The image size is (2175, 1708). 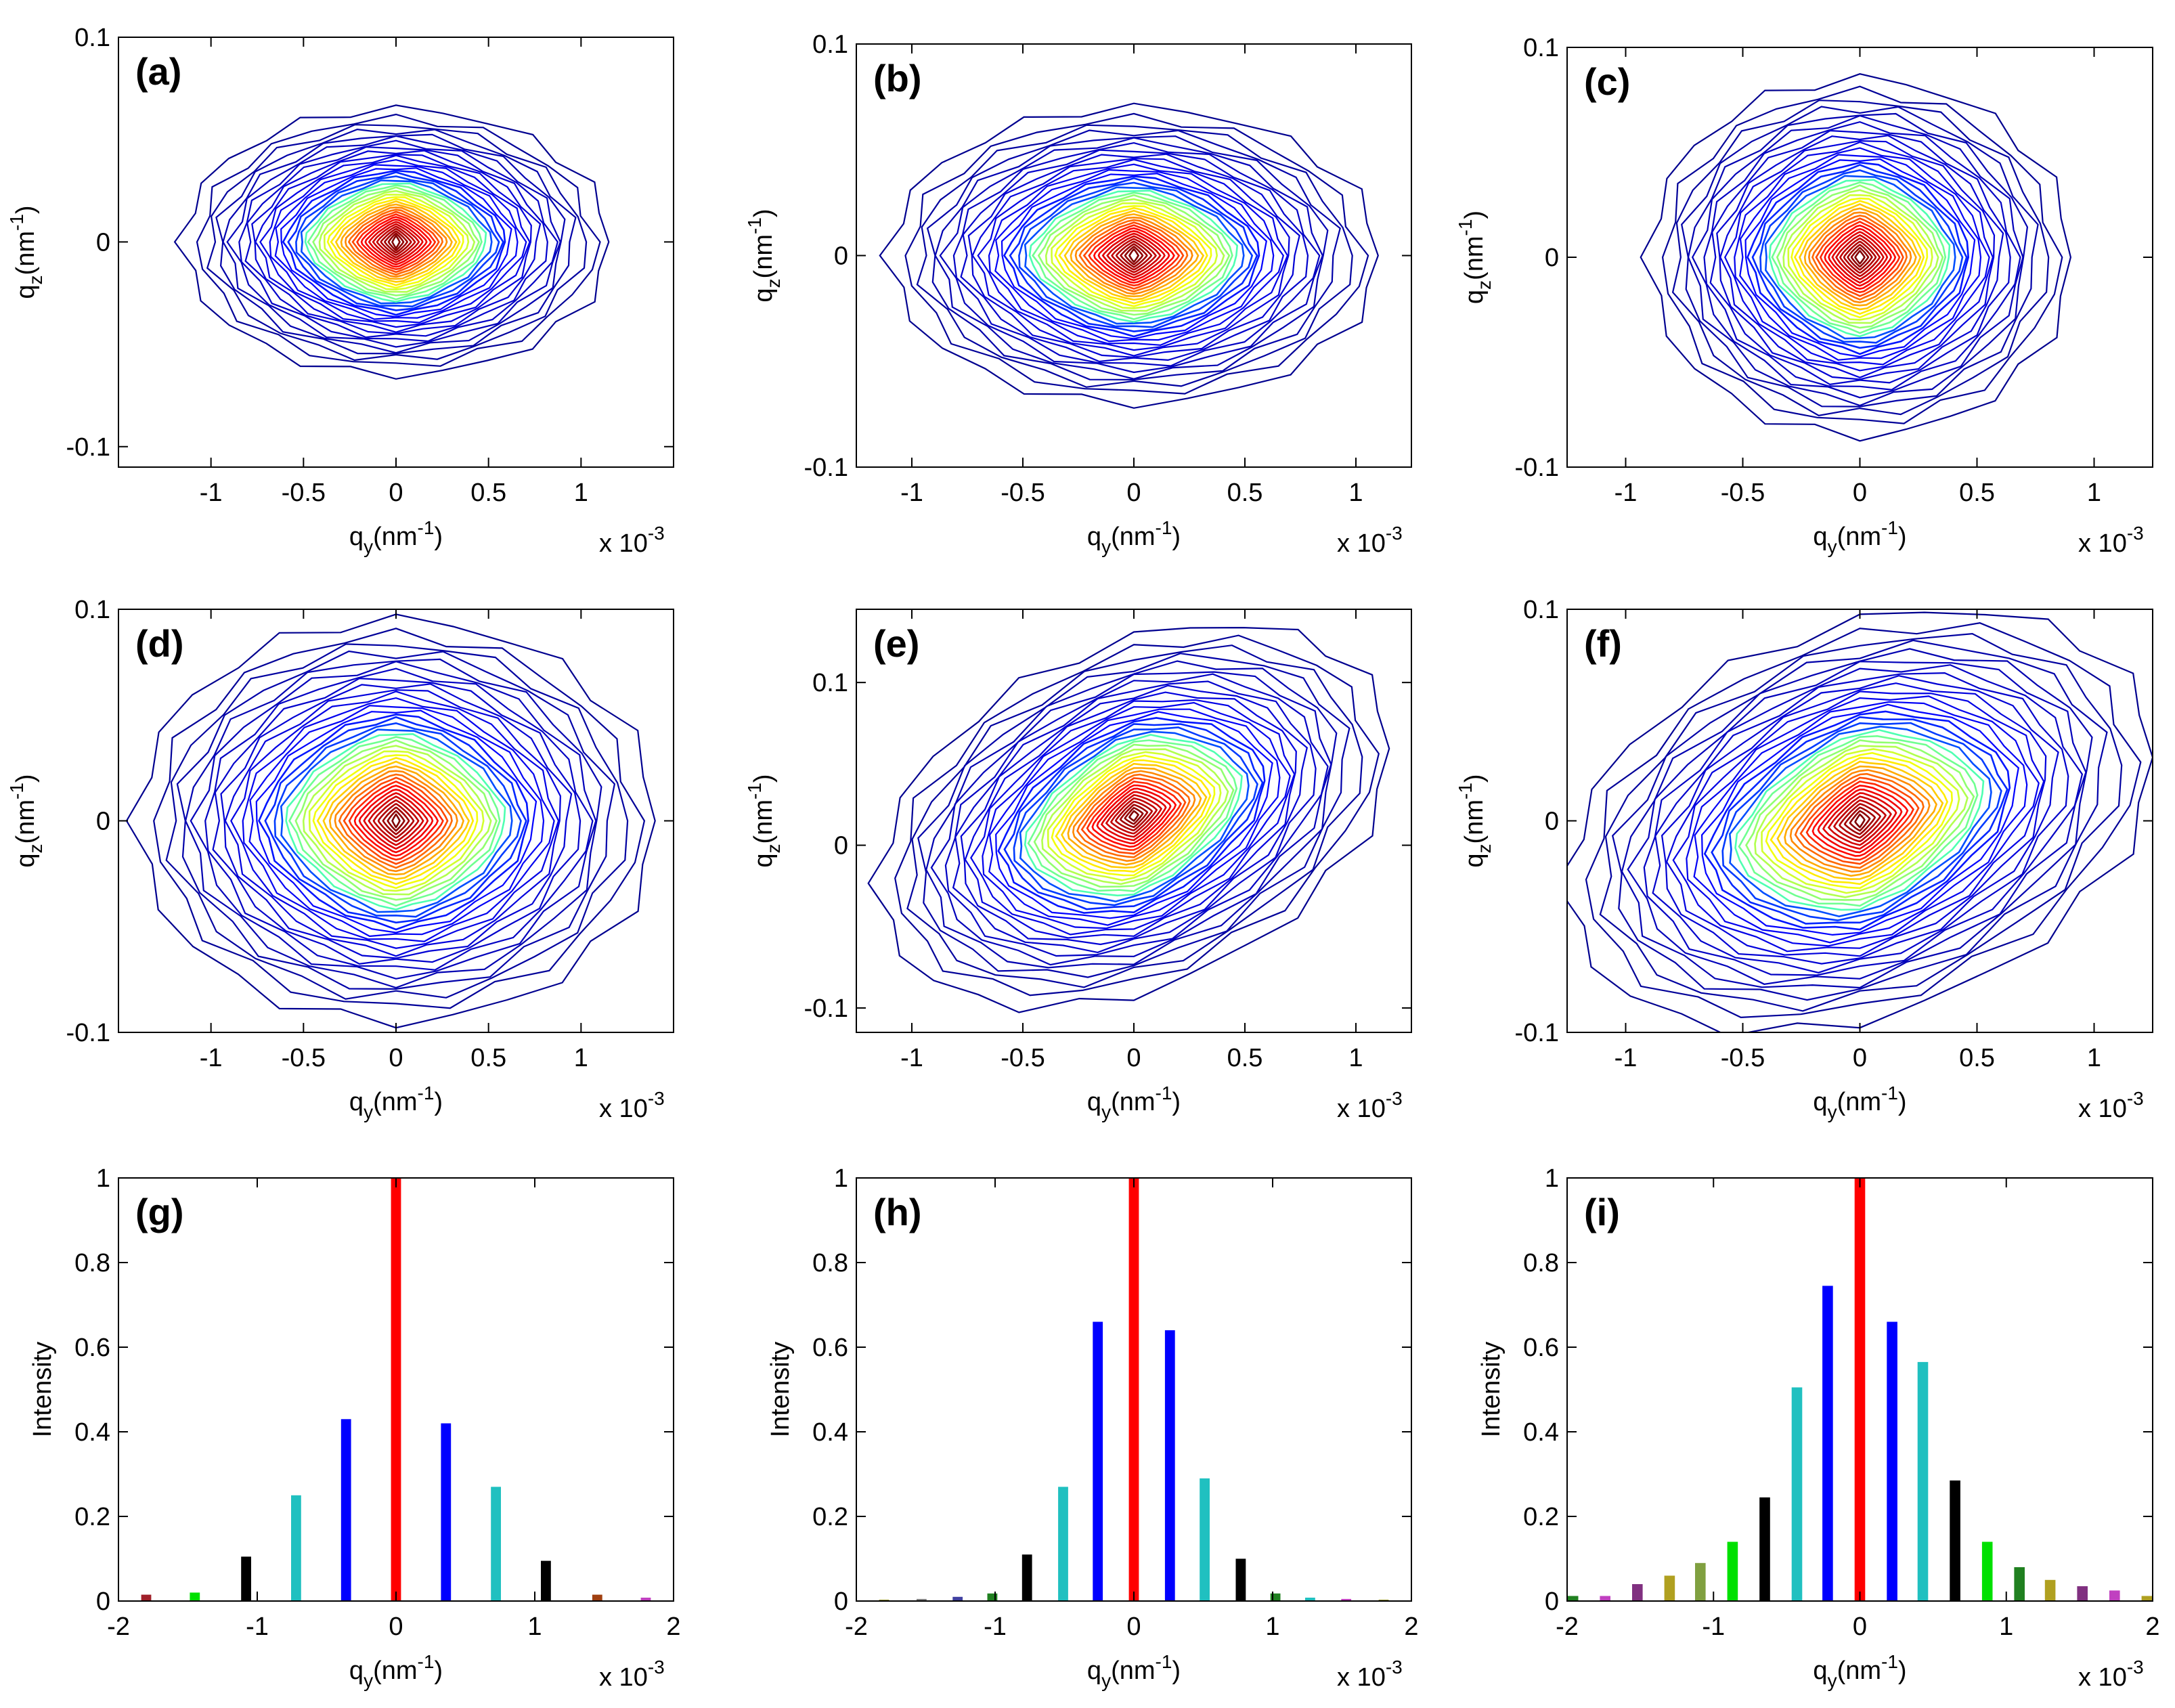 What do you see at coordinates (1603, 643) in the screenshot?
I see `panel-label: (f)` at bounding box center [1603, 643].